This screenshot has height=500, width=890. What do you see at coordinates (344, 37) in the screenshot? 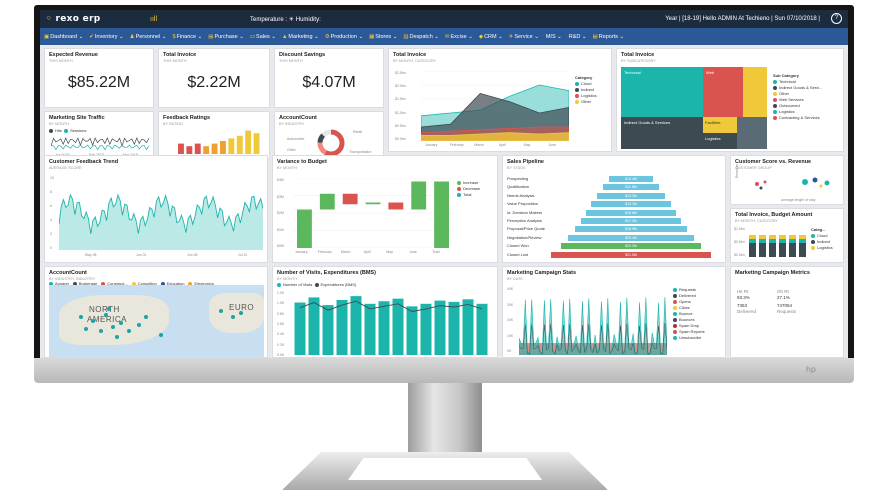
I see `menu-item: ⚙Production ⌄` at bounding box center [344, 37].